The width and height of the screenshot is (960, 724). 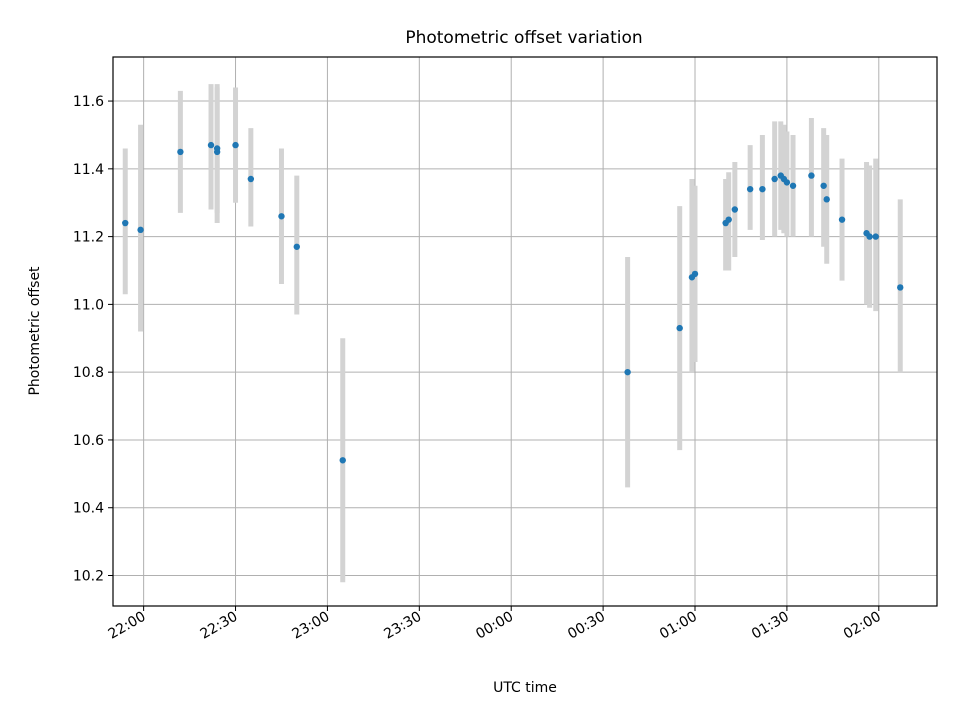 I want to click on y-tick-label: 11.6, so click(x=88, y=102).